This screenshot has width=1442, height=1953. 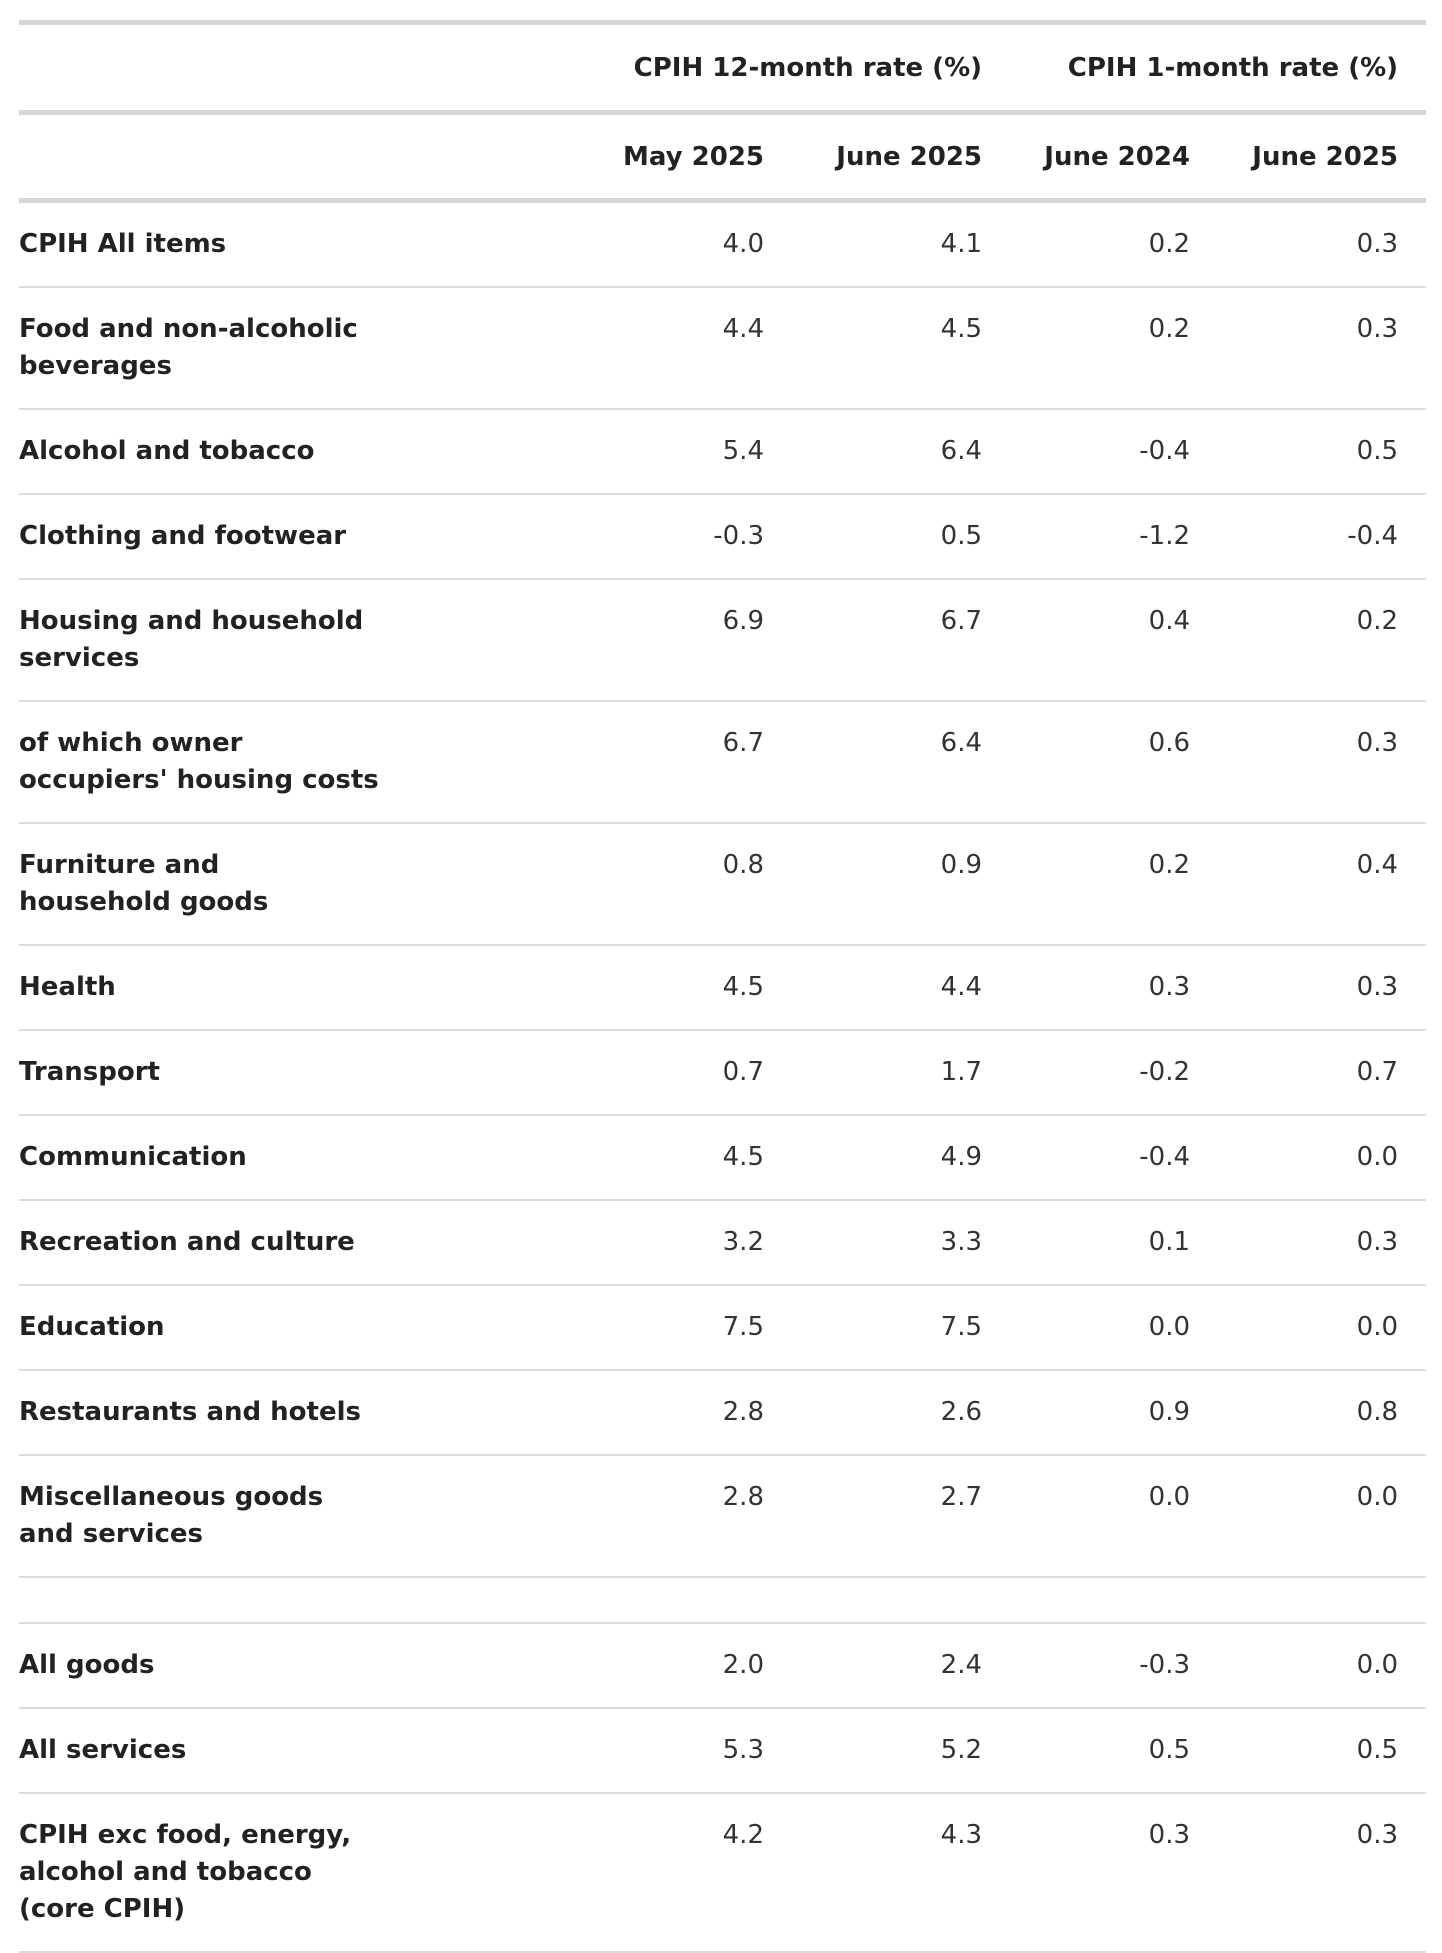 What do you see at coordinates (167, 451) in the screenshot?
I see `row-label: Alcohol and tobacco` at bounding box center [167, 451].